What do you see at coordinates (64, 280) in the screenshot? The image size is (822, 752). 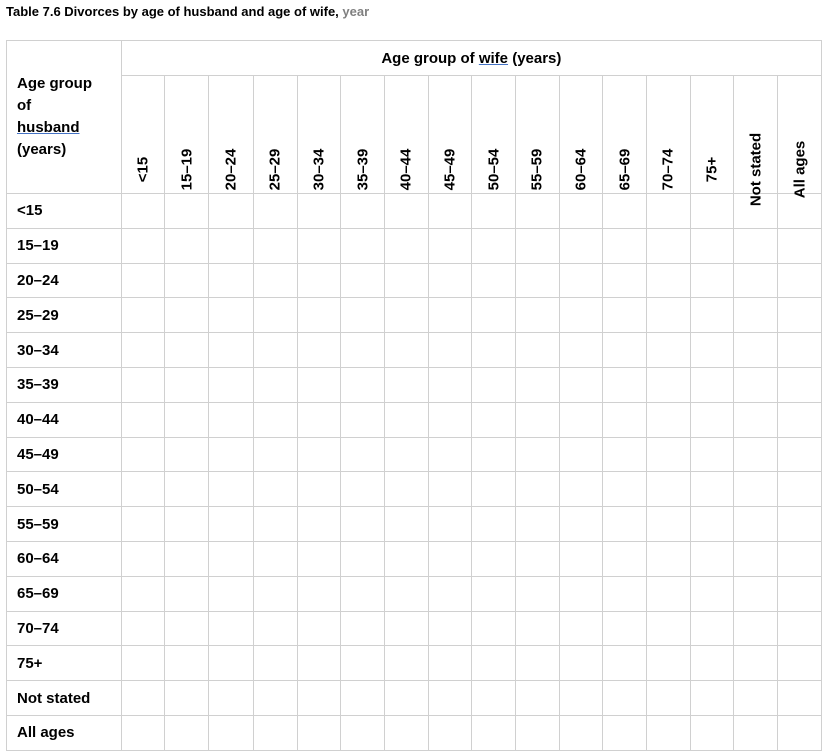 I see `row-header-label: 20–24` at bounding box center [64, 280].